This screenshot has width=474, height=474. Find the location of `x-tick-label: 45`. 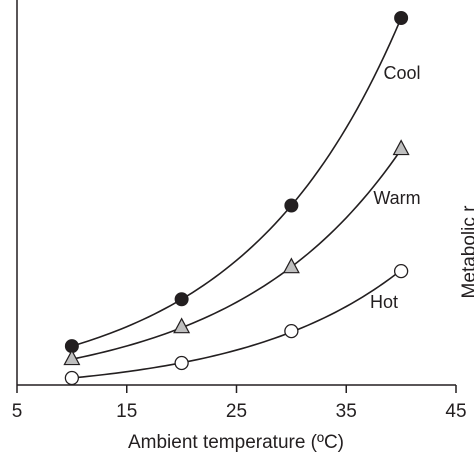

x-tick-label: 45 is located at coordinates (455, 411).